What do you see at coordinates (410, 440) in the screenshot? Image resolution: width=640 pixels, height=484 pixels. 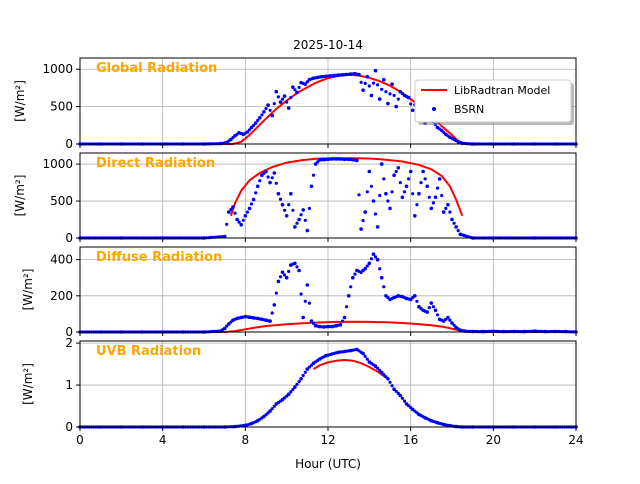 I see `uvb-x-tick-label: 16` at bounding box center [410, 440].